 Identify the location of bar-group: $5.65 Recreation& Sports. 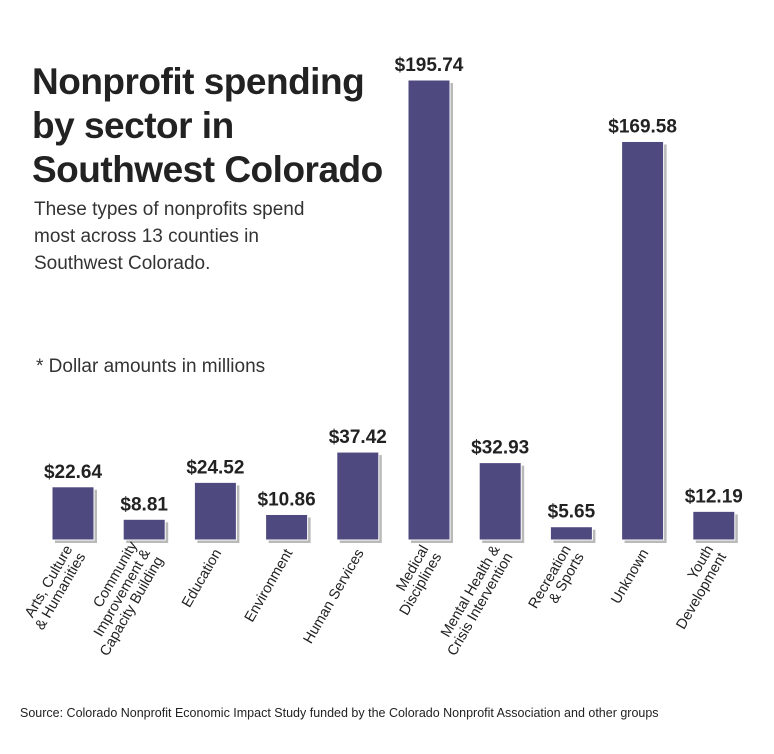
(561, 560).